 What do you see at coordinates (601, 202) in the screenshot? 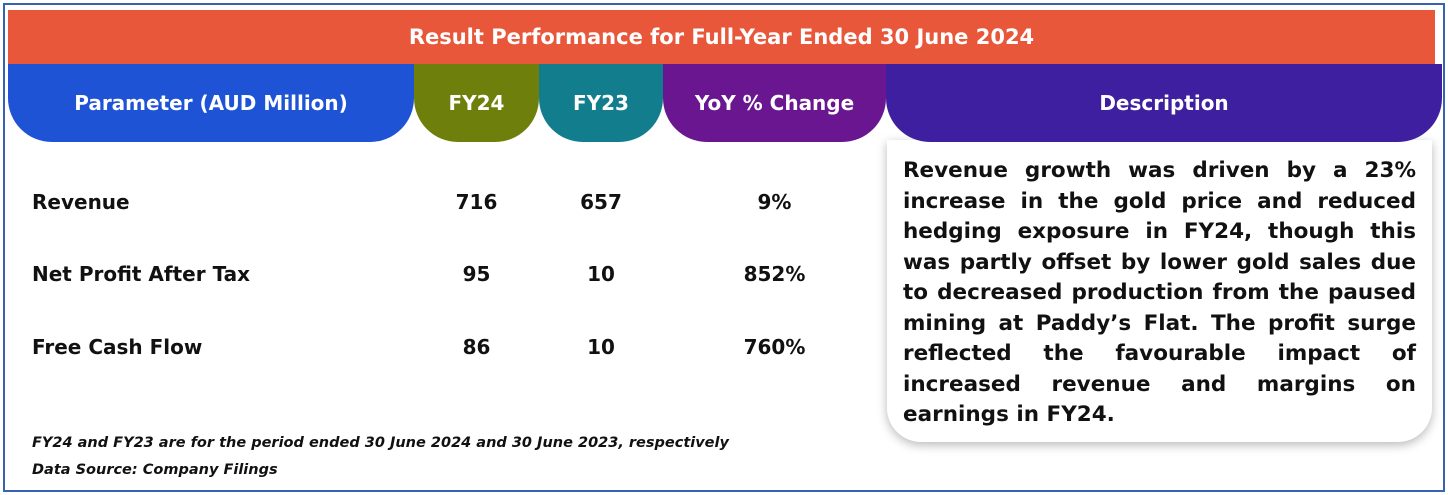
I see `row-fy23-value: 657` at bounding box center [601, 202].